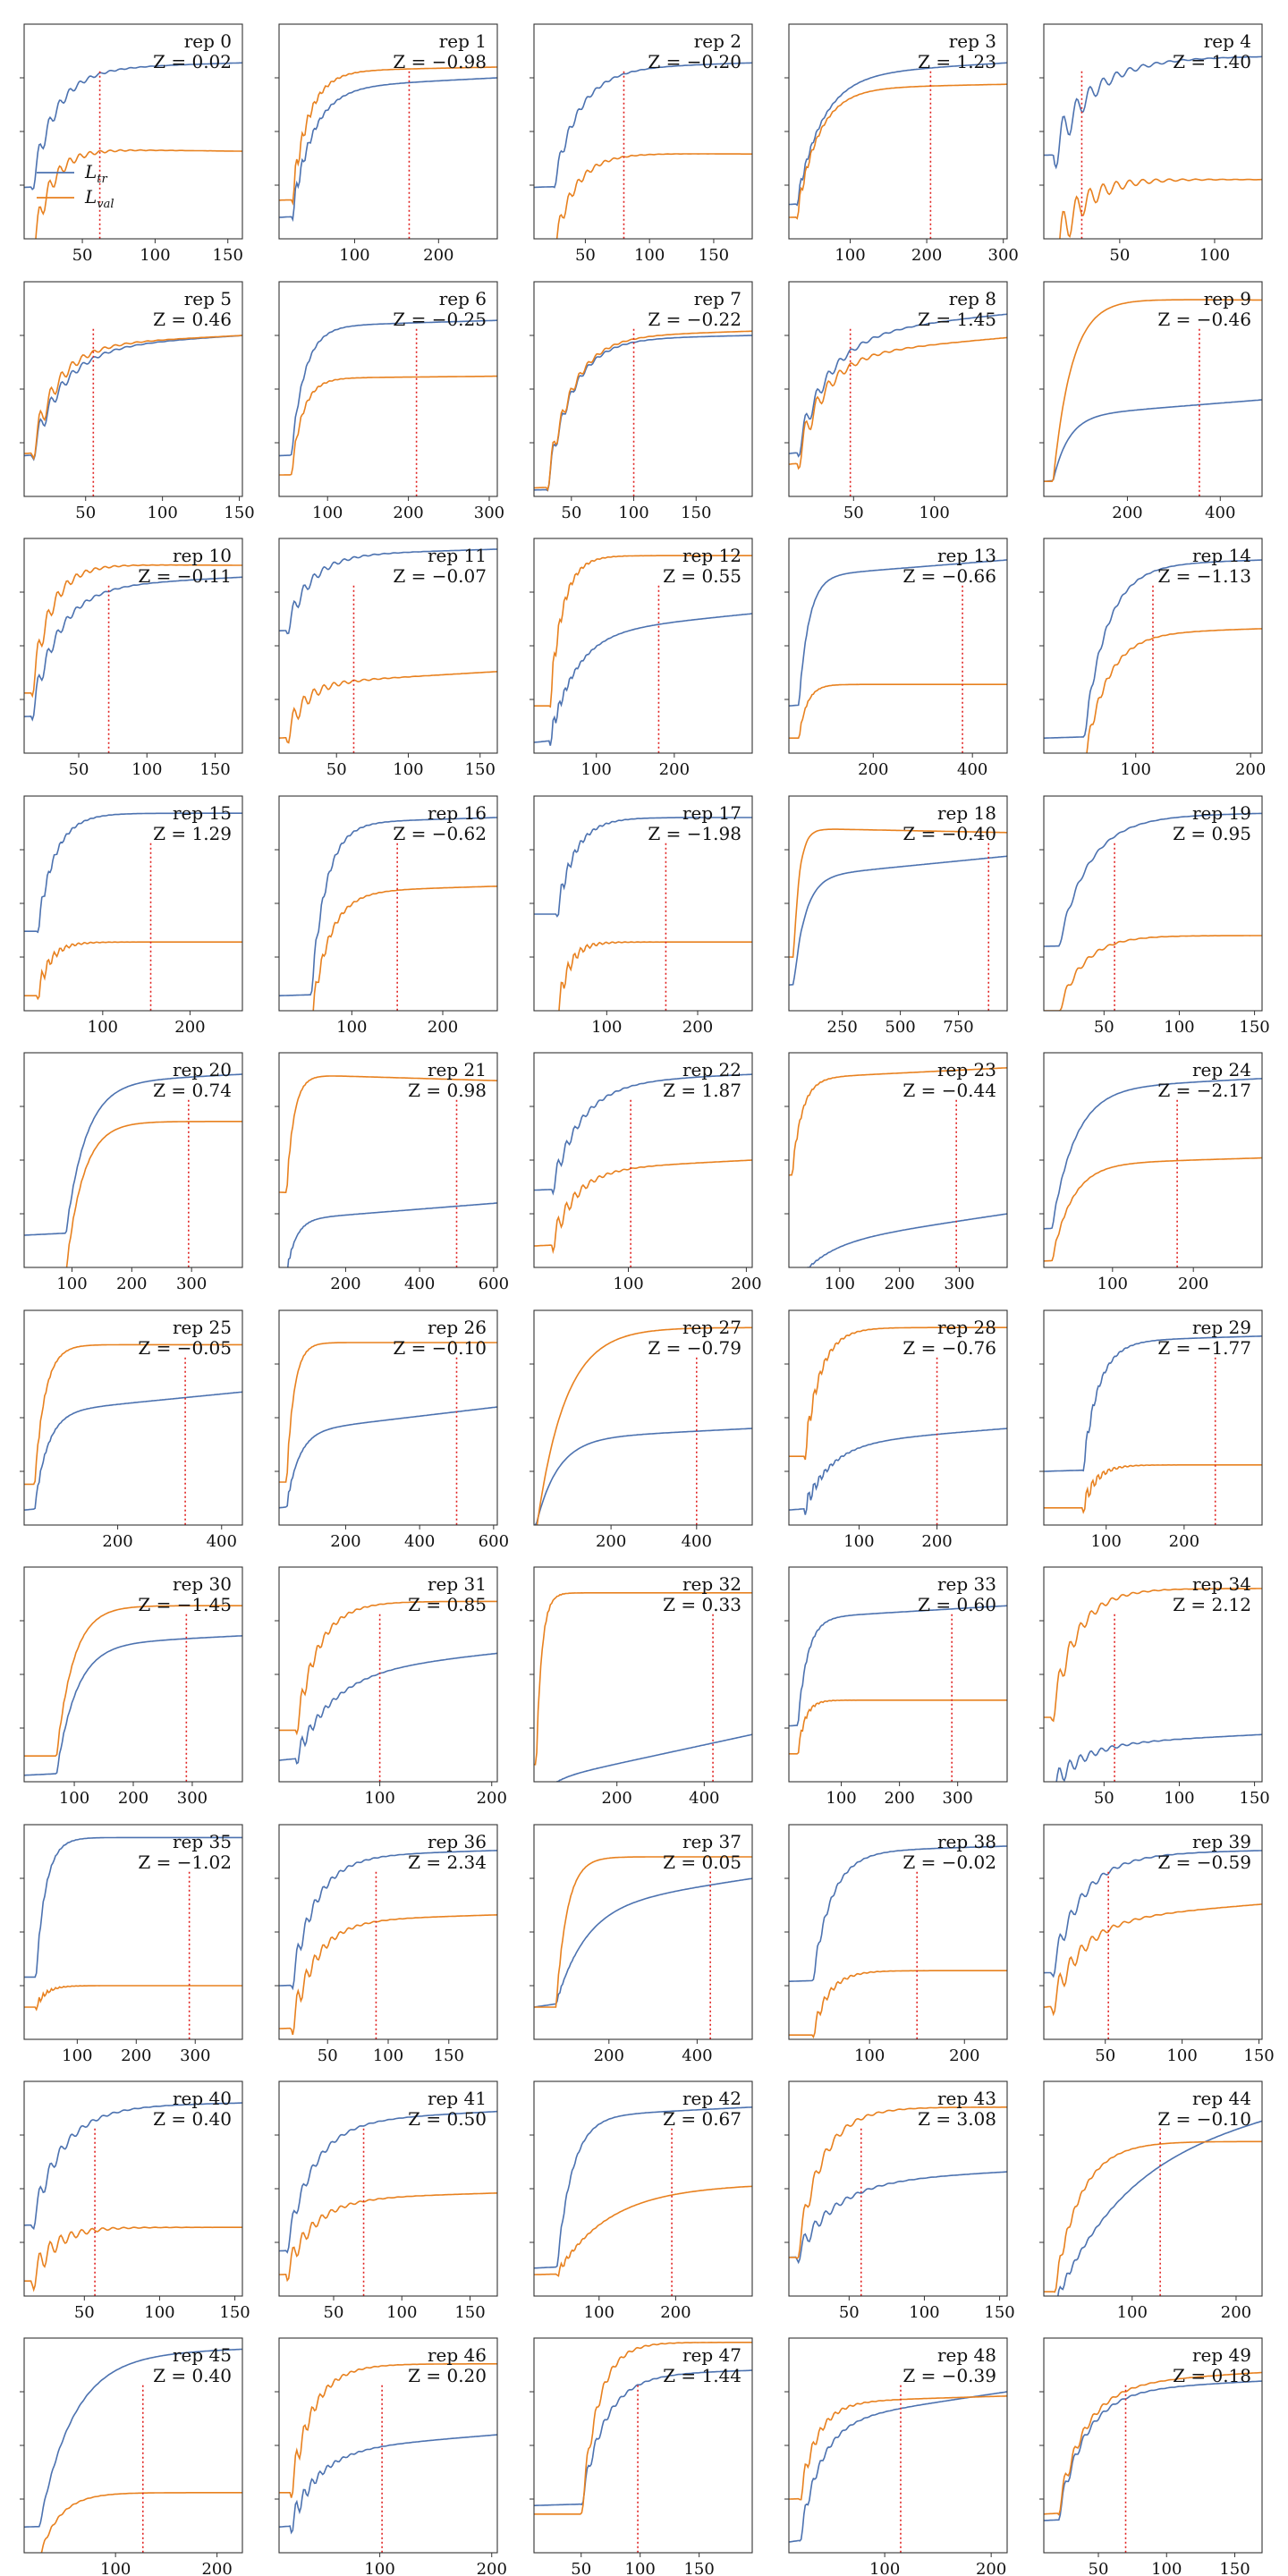  Describe the element at coordinates (896, 658) in the screenshot. I see `panel-13: 200 400 rep 13Z = −0.66` at that location.